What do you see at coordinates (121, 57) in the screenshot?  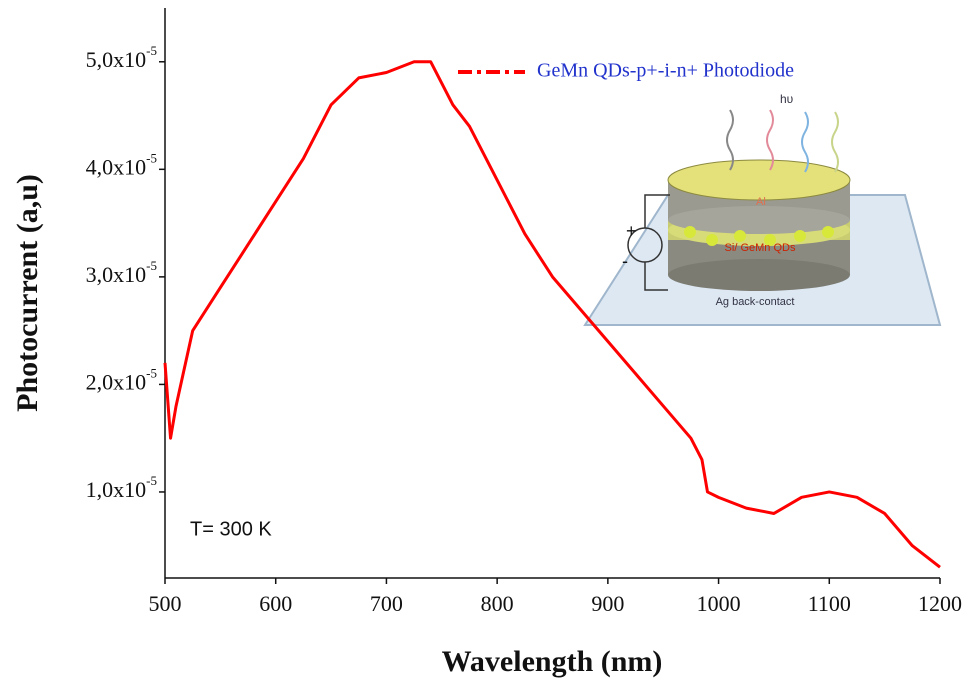 I see `y-tick-label: 5,0x10⁻⁵` at bounding box center [121, 57].